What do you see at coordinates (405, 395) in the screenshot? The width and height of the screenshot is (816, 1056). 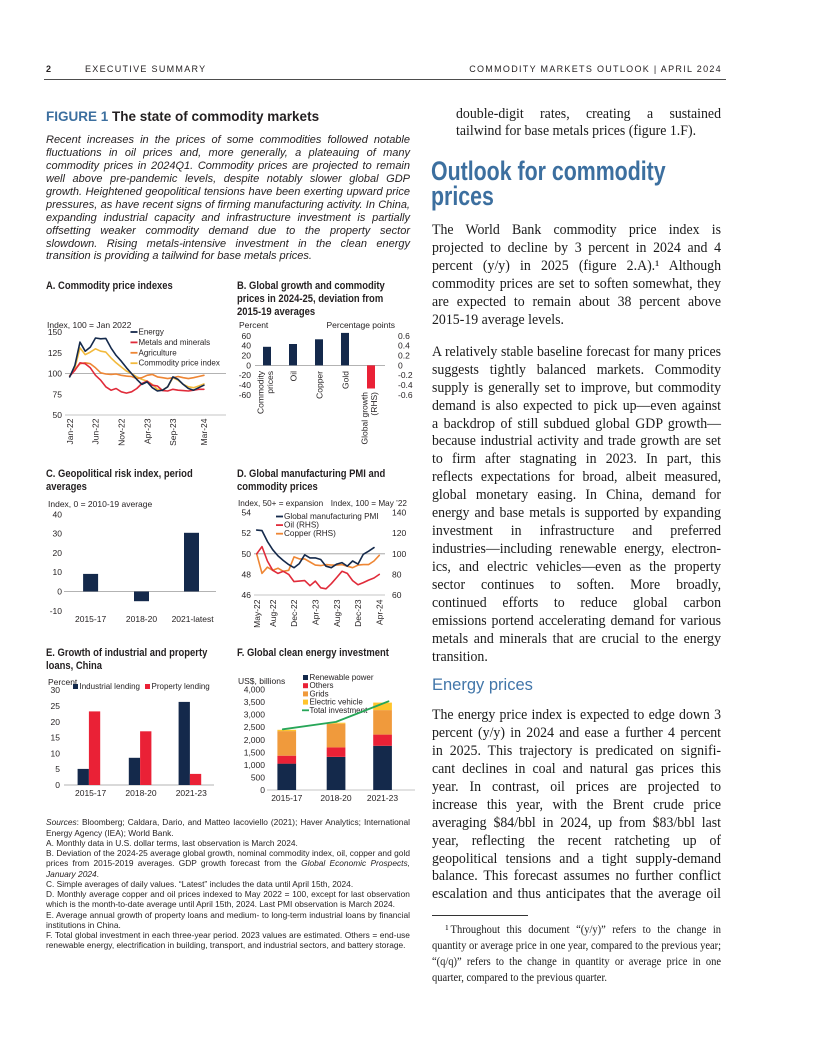 I see `svg-text: -0.6` at bounding box center [405, 395].